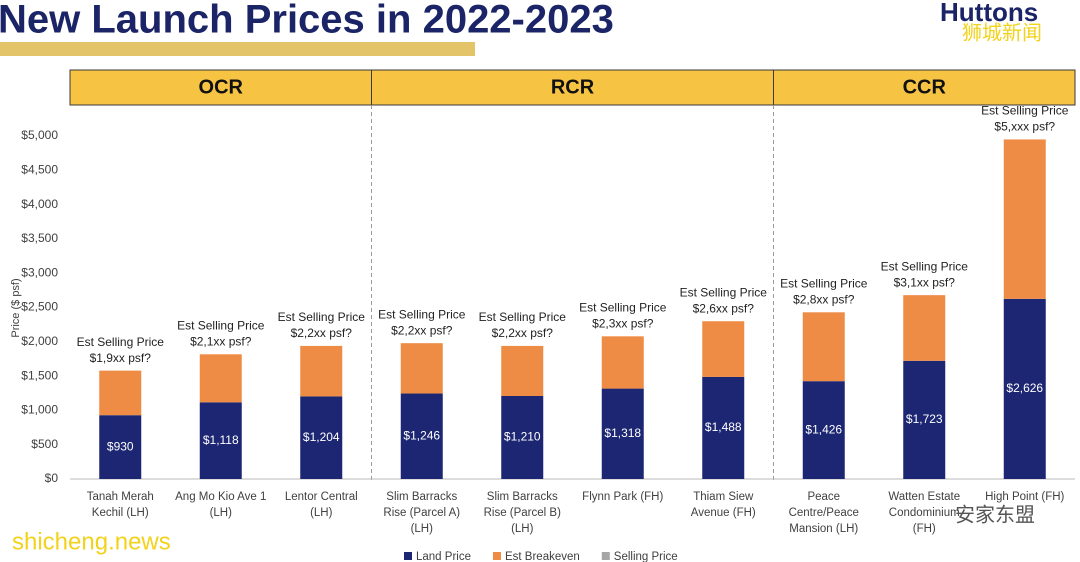 The image size is (1080, 562). What do you see at coordinates (39, 204) in the screenshot?
I see `y-tick-label: $4,000` at bounding box center [39, 204].